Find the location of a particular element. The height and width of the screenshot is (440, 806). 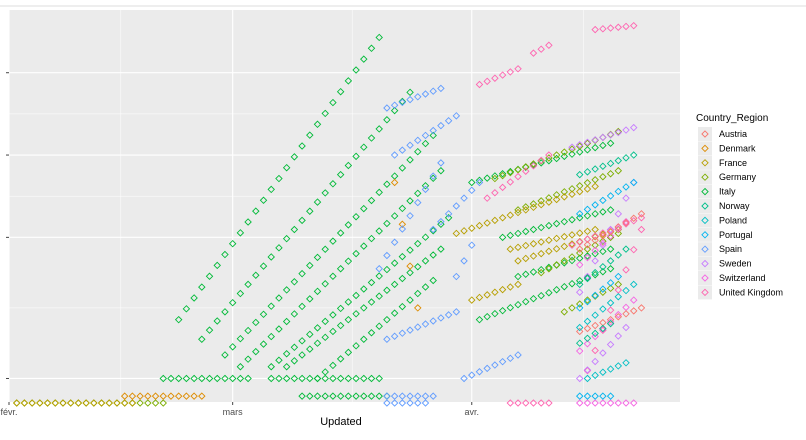

legend-label: Austria is located at coordinates (733, 134).